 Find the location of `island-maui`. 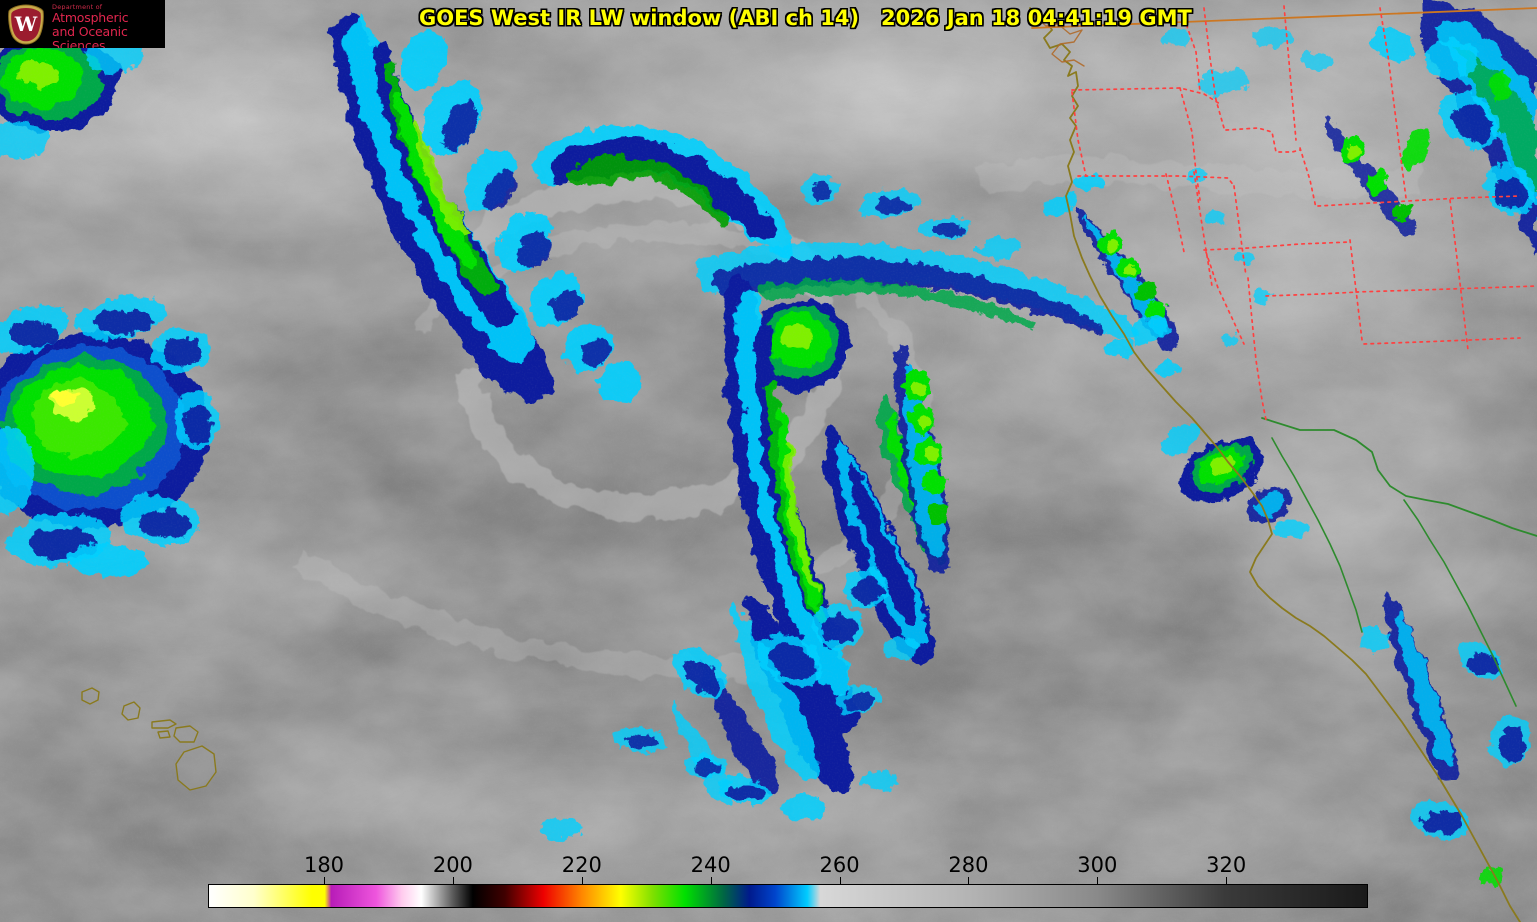

island-maui is located at coordinates (186, 734).